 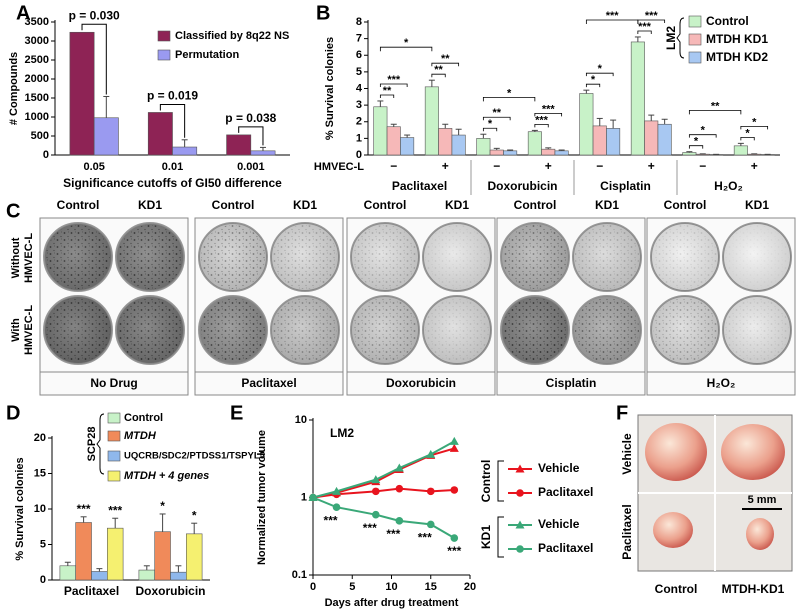 What do you see at coordinates (627, 531) in the screenshot?
I see `row-label: Paclitaxel` at bounding box center [627, 531].